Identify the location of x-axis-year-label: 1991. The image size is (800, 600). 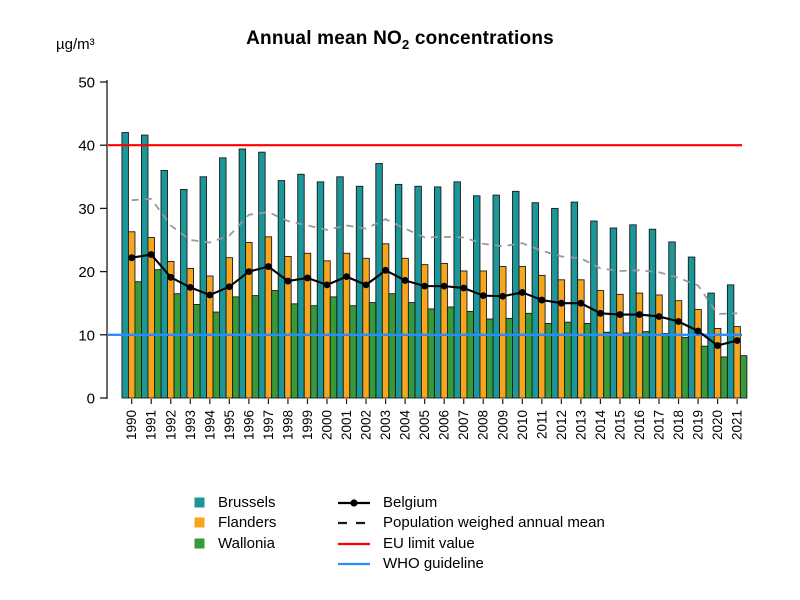
(151, 425).